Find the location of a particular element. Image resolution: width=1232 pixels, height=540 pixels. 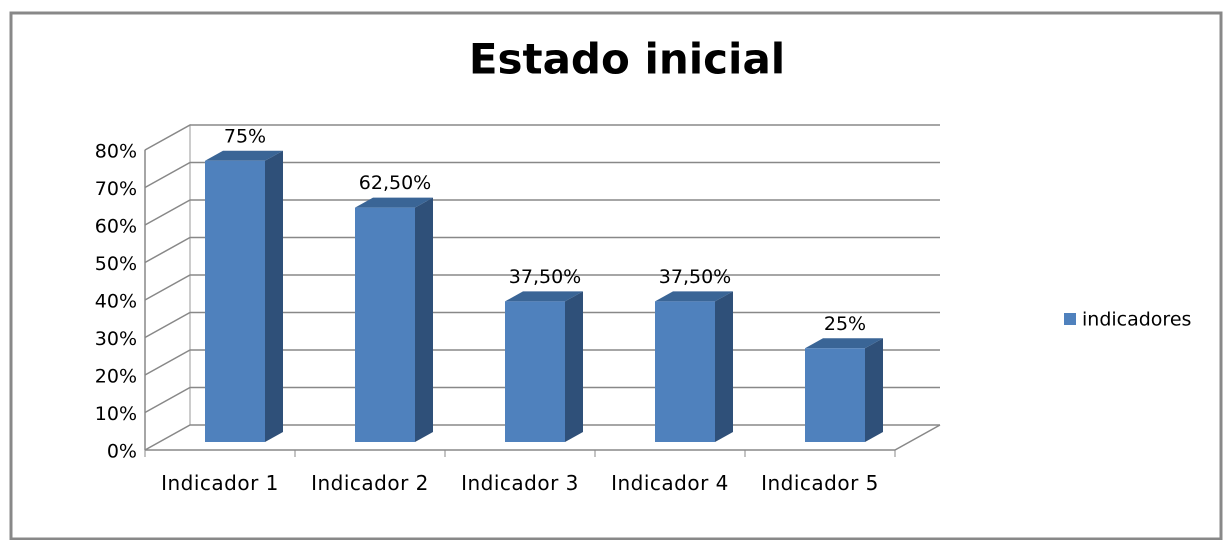

chart-title: Estado inicial is located at coordinates (627, 59).